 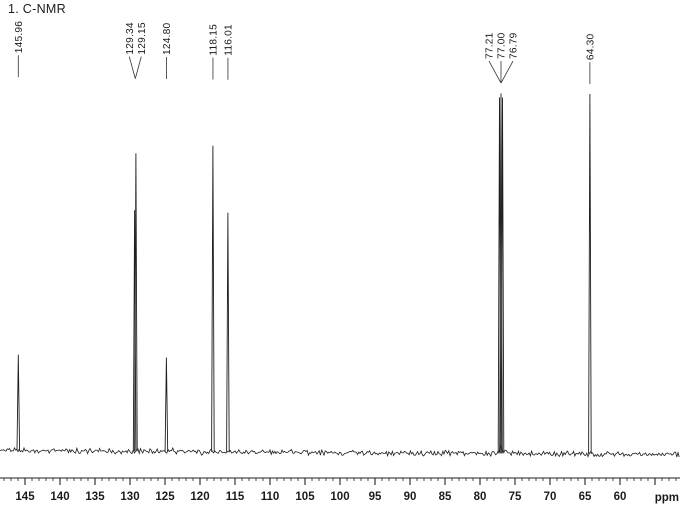 I want to click on x-axis-unit-label: ppm, so click(x=667, y=498).